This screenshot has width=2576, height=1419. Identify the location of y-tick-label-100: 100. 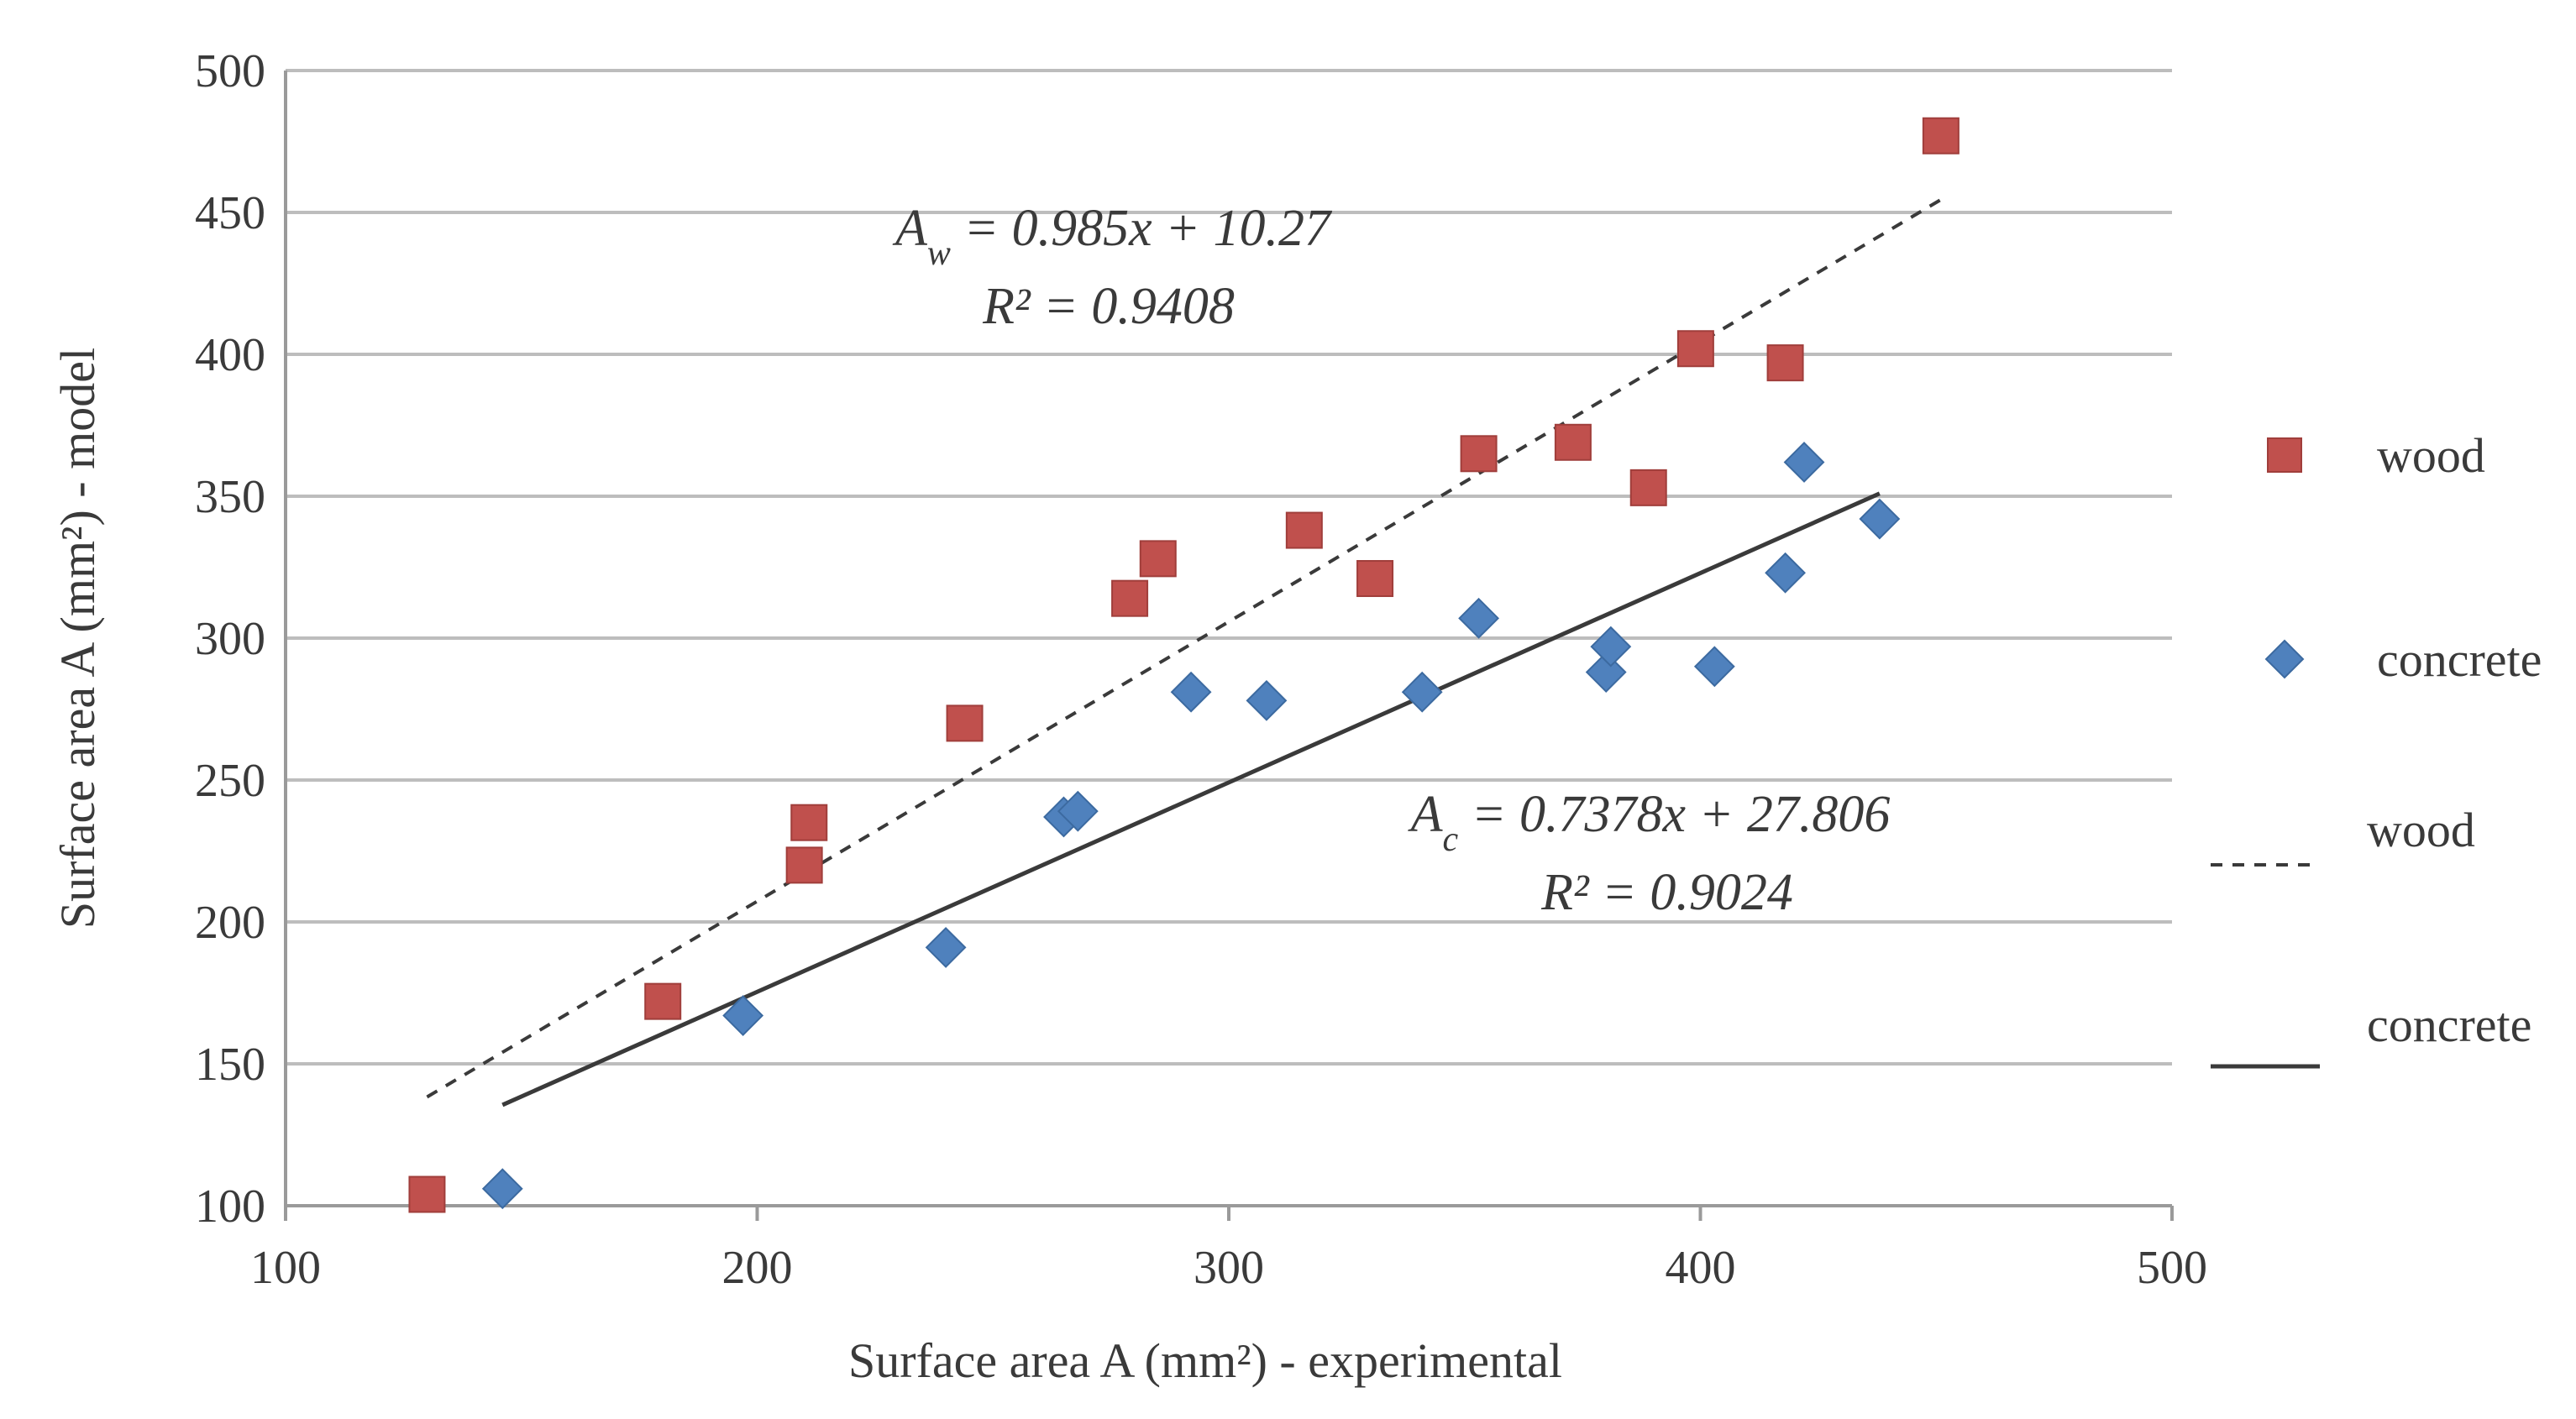
(230, 1207).